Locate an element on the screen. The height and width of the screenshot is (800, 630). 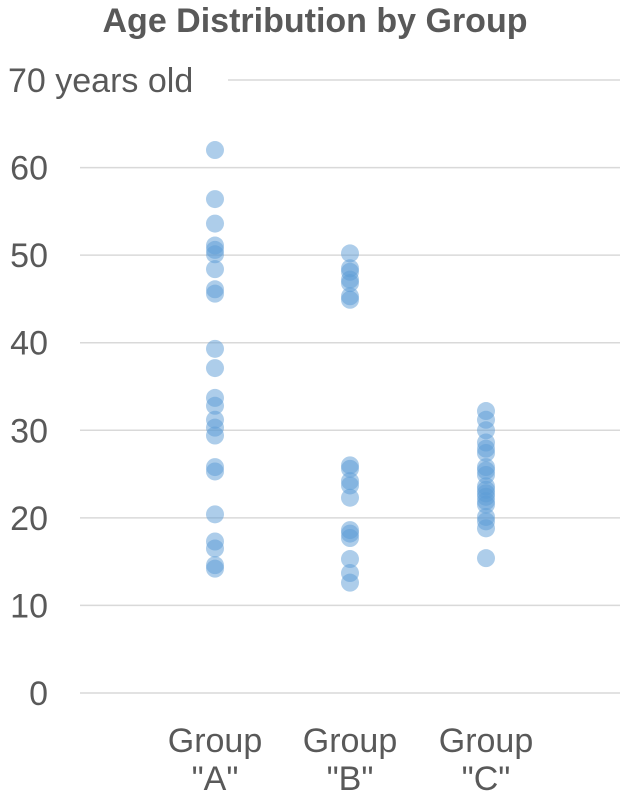
category-label-1-line-1: Group is located at coordinates (215, 741).